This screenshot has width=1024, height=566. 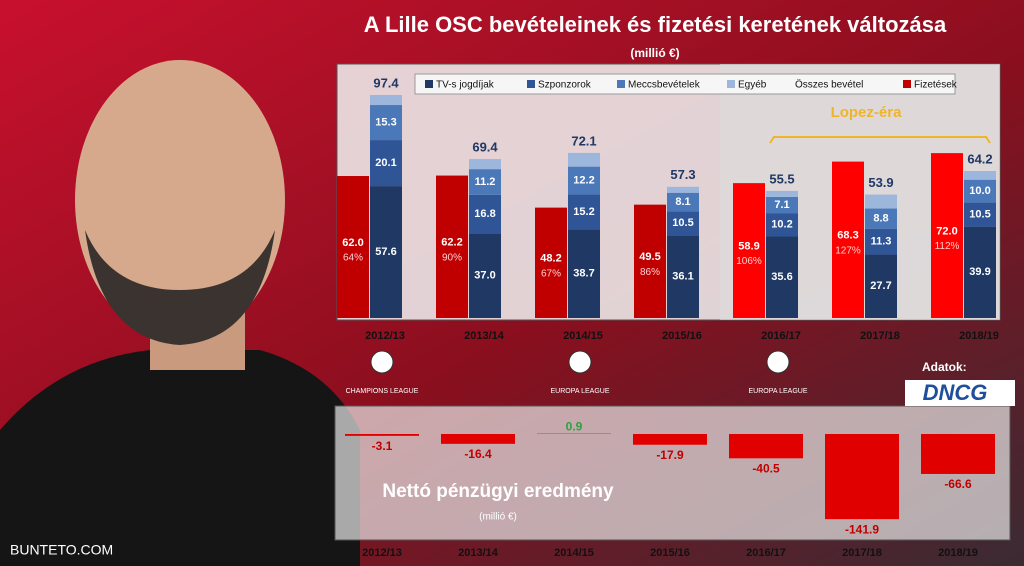 I want to click on segment-label: 8.1, so click(x=682, y=202).